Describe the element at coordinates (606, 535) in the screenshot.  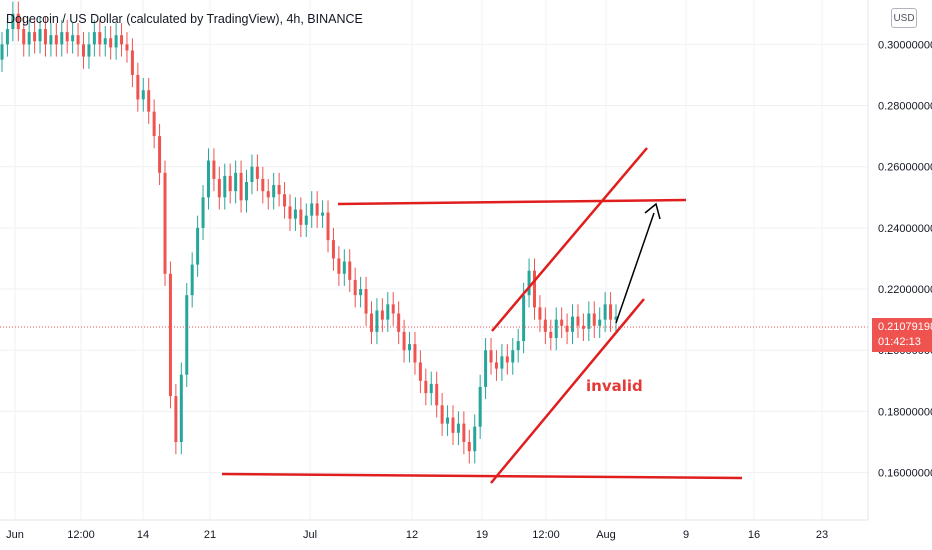
I see `x-tick-label-8: Aug` at that location.